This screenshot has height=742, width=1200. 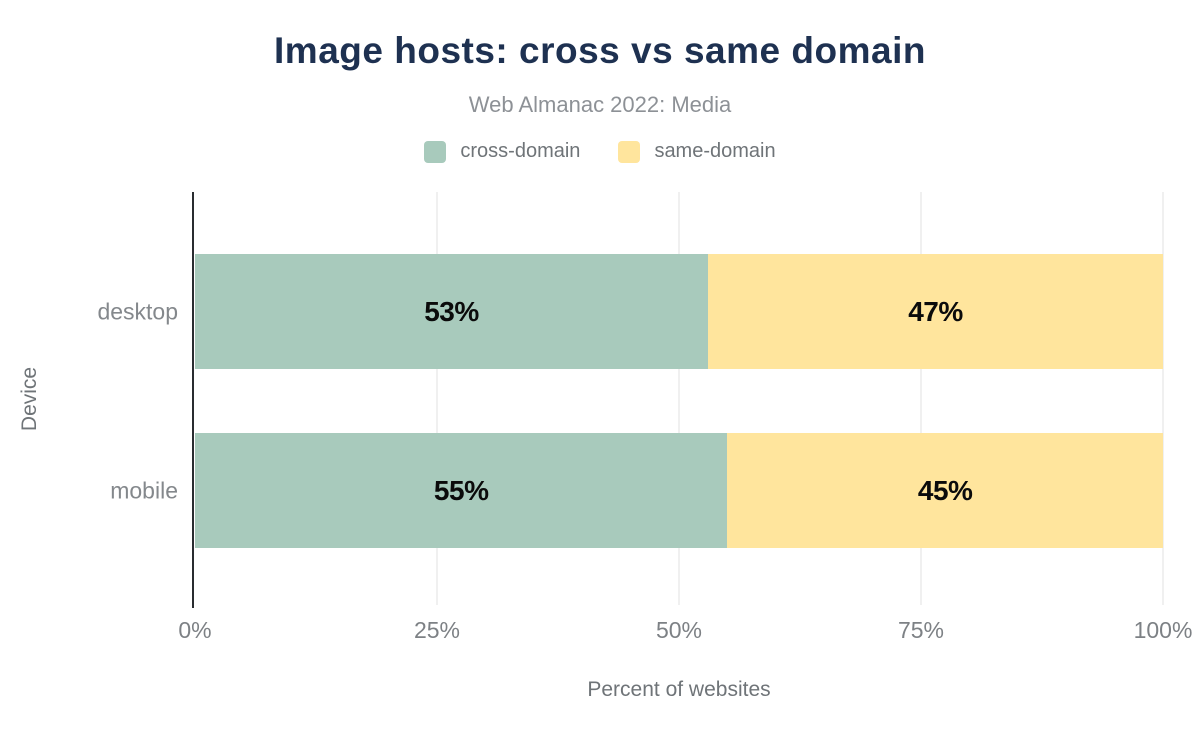 I want to click on gridline-100%, so click(x=1163, y=398).